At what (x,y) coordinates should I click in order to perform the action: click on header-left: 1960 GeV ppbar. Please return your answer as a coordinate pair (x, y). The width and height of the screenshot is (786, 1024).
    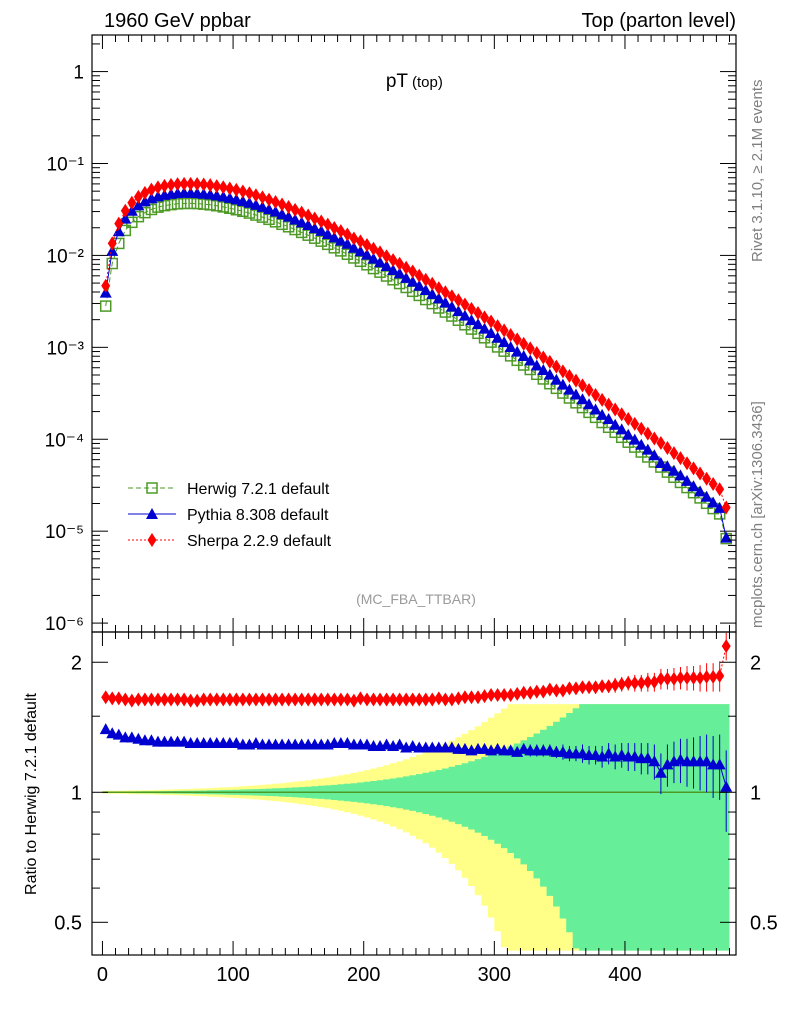
    Looking at the image, I should click on (177, 21).